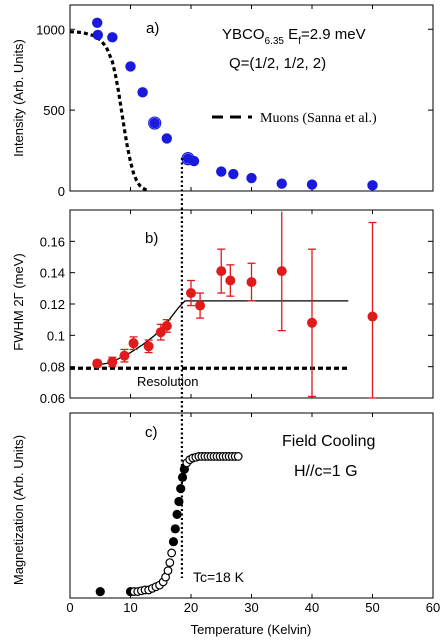 The image size is (445, 641). Describe the element at coordinates (326, 471) in the screenshot. I see `panel-c-field-value: H//c=1 G` at that location.